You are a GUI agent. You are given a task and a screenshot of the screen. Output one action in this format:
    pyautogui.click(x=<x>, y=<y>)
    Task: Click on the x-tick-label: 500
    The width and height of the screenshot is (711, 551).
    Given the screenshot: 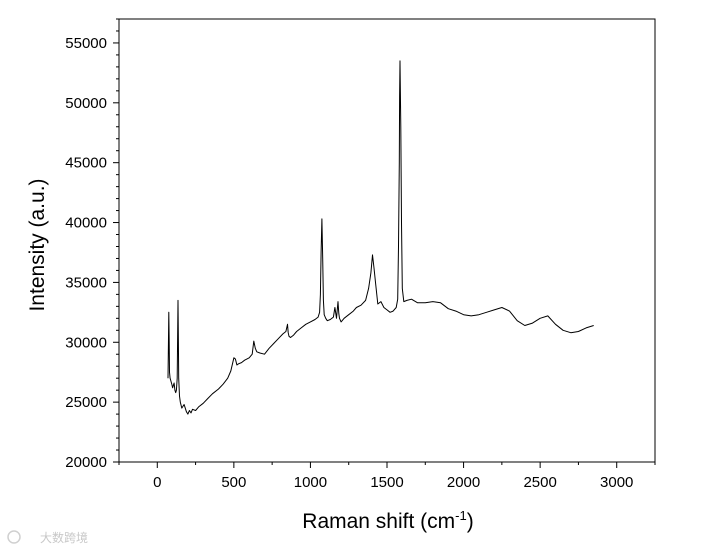 What is the action you would take?
    pyautogui.click(x=233, y=482)
    